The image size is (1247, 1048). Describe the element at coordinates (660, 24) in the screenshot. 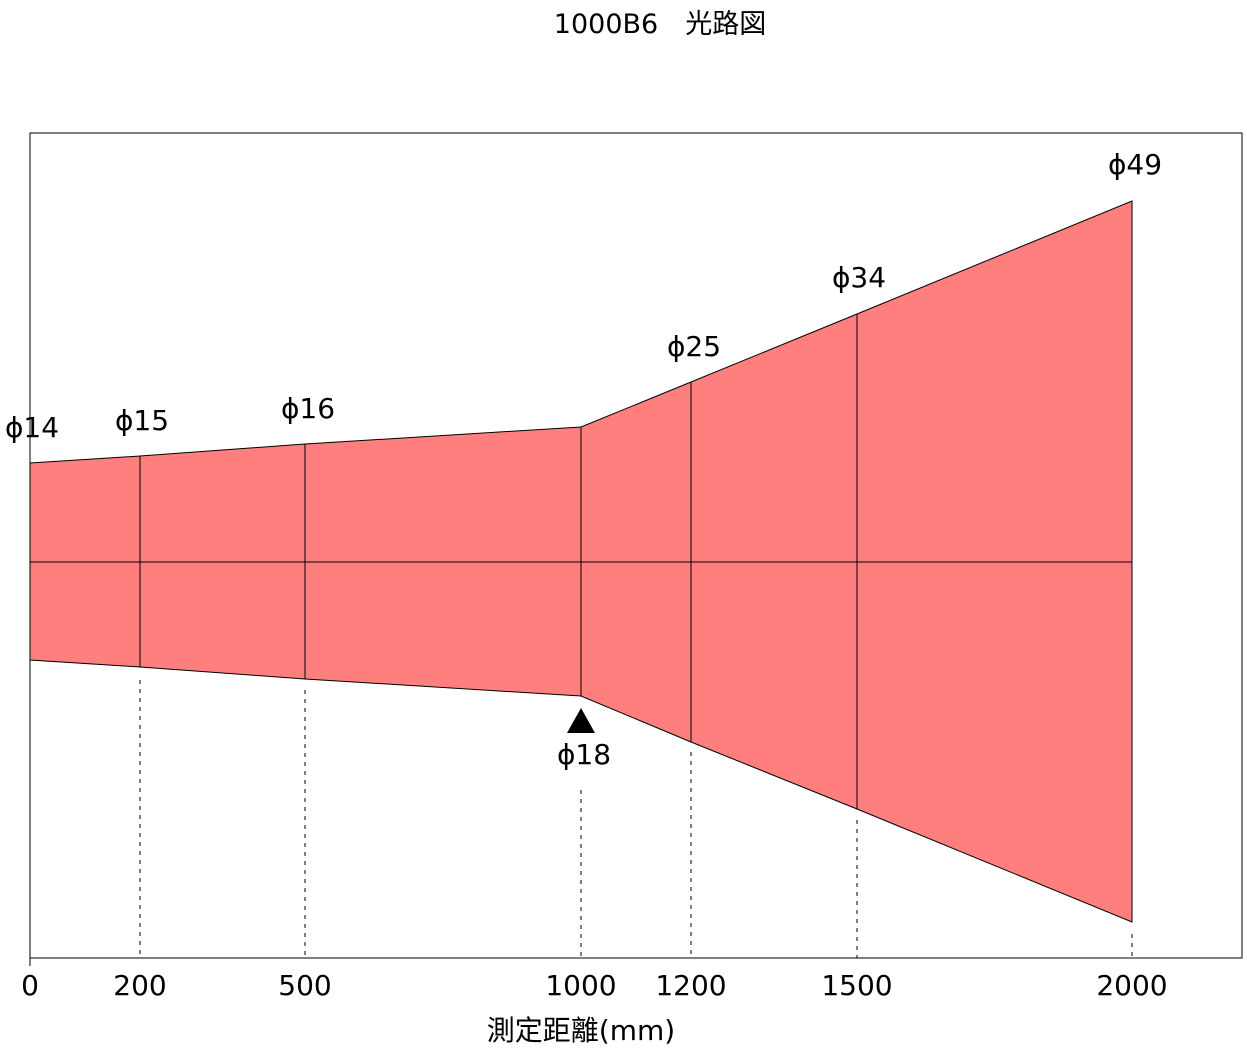

I see `diagram-title: 1000B6 光路図` at that location.